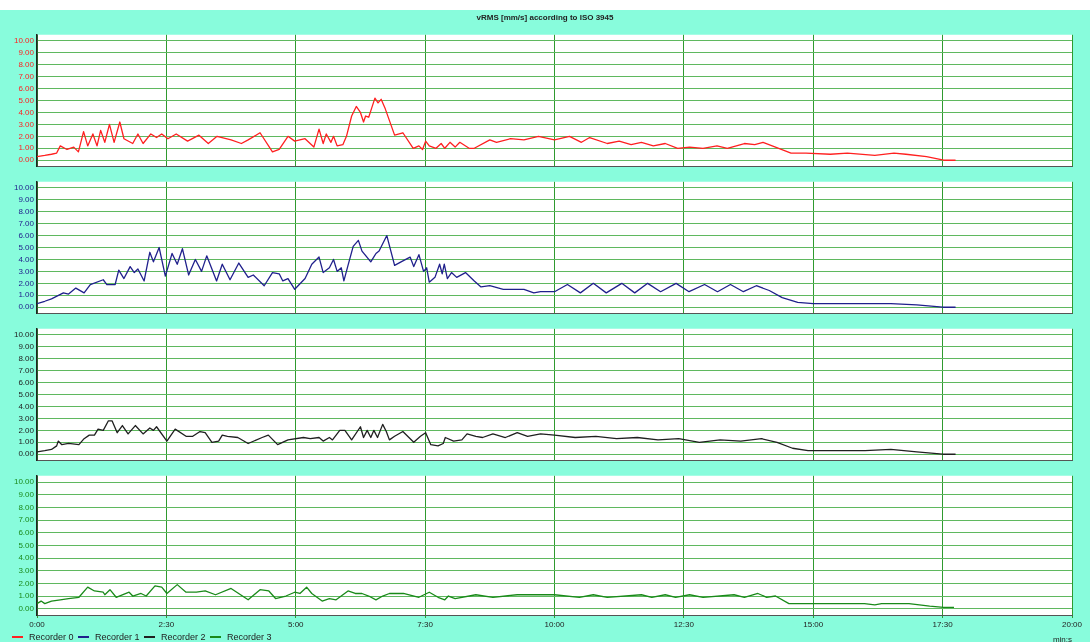  What do you see at coordinates (183, 637) in the screenshot?
I see `legend-label: Recorder 2` at bounding box center [183, 637].